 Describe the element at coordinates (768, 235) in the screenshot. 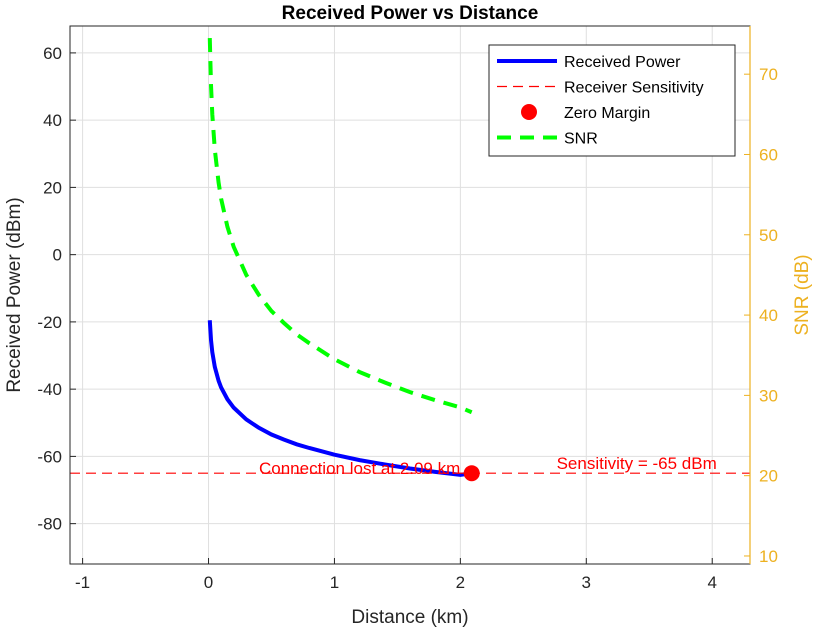

I see `y2-tick-label: 50` at that location.